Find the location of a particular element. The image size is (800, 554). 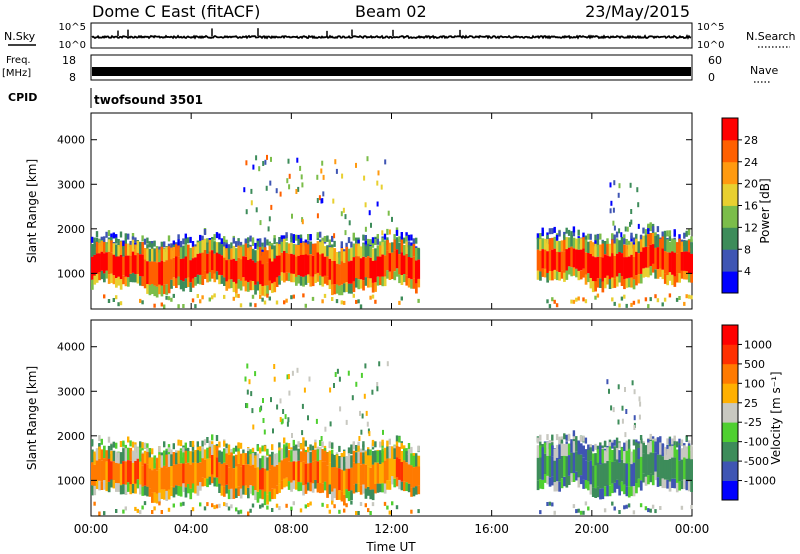

x-tick-label: 04:00 is located at coordinates (191, 529).